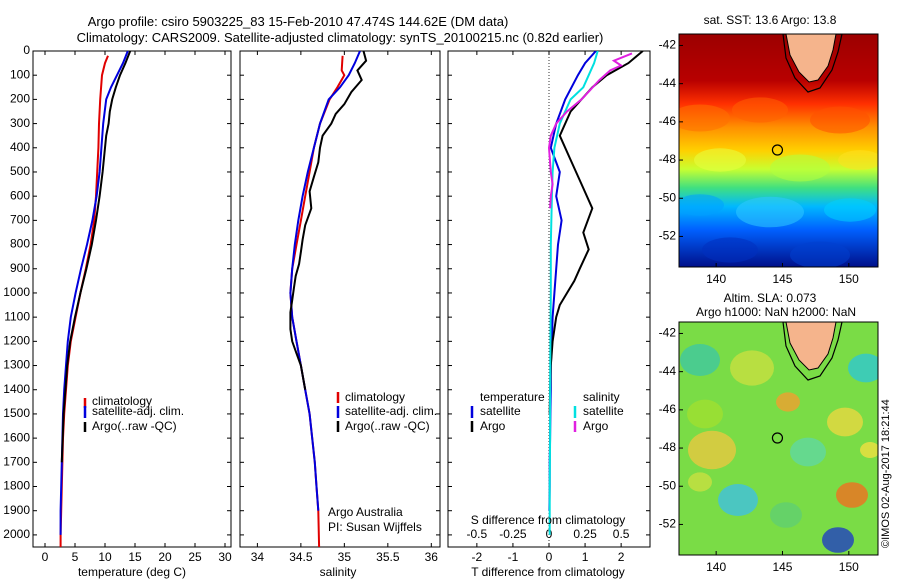 This screenshot has height=580, width=900. I want to click on depth-tick-label: 100, so click(20, 74).